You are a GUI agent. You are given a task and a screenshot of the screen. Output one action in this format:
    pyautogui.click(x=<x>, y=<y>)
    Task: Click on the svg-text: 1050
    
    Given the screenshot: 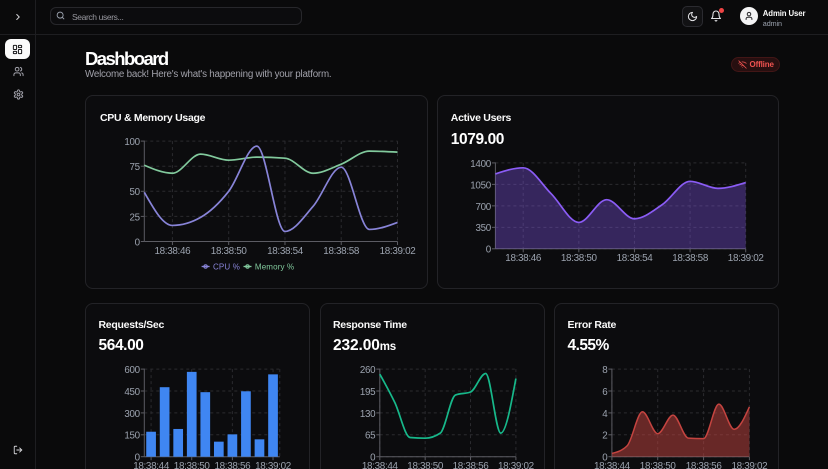 What is the action you would take?
    pyautogui.click(x=480, y=185)
    